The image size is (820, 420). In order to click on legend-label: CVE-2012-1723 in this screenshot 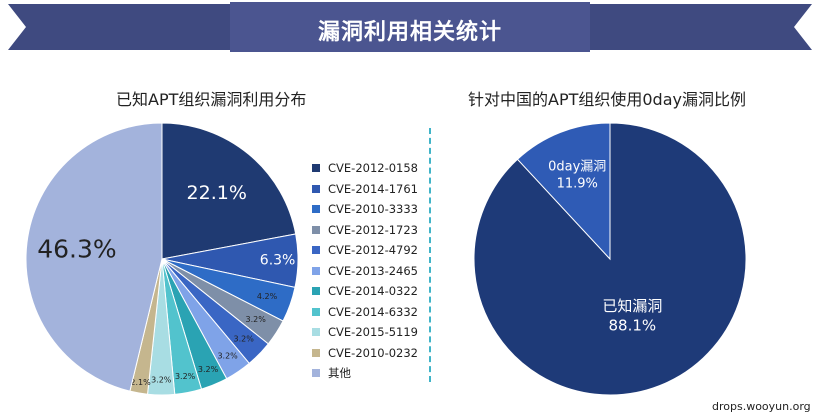, I will do `click(373, 229)`.